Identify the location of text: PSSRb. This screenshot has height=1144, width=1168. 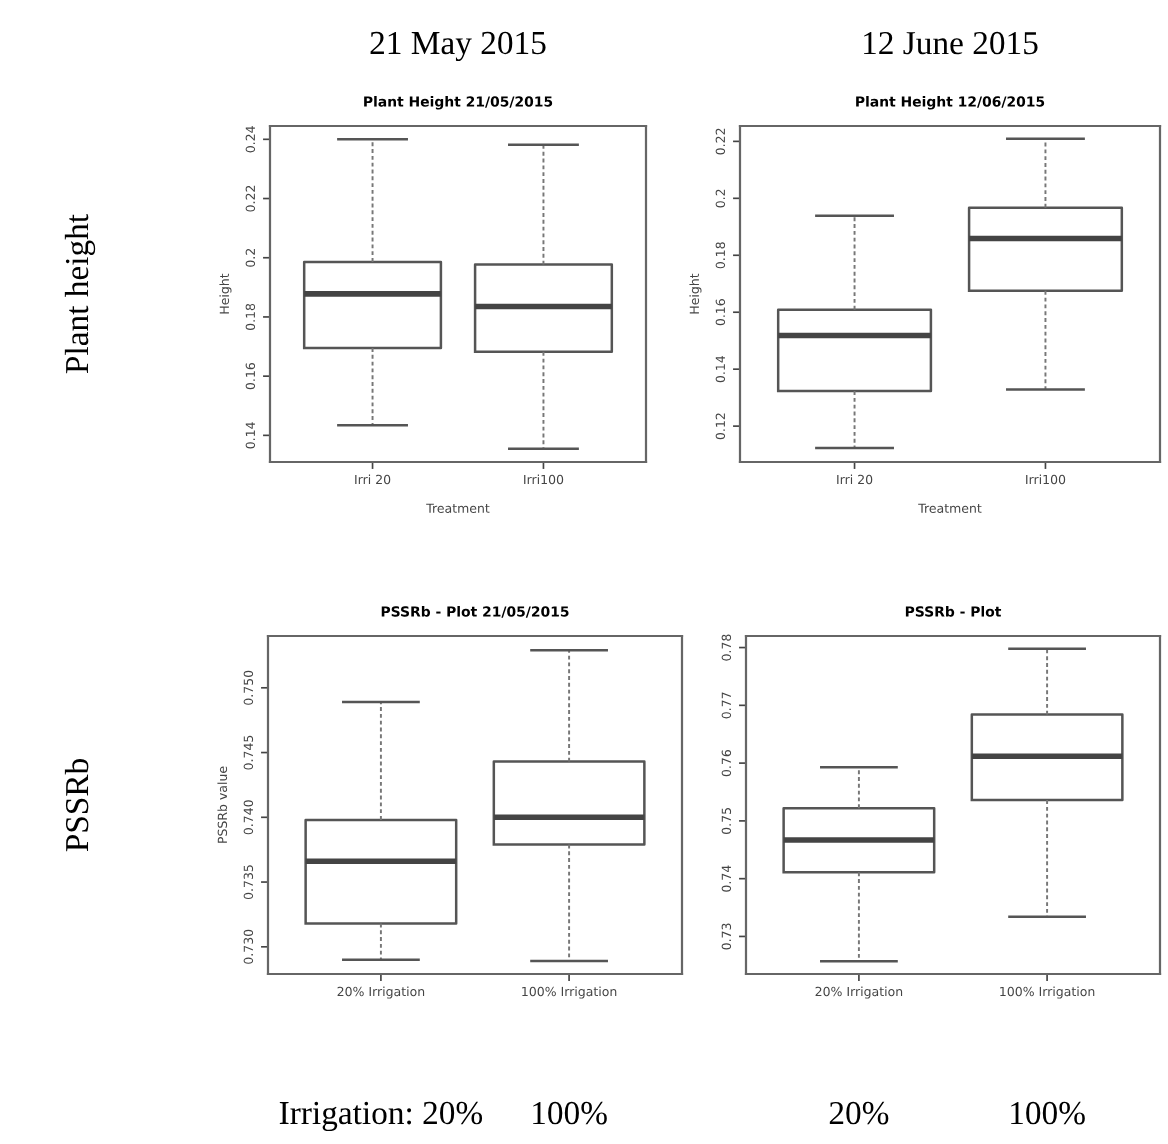
(76, 805).